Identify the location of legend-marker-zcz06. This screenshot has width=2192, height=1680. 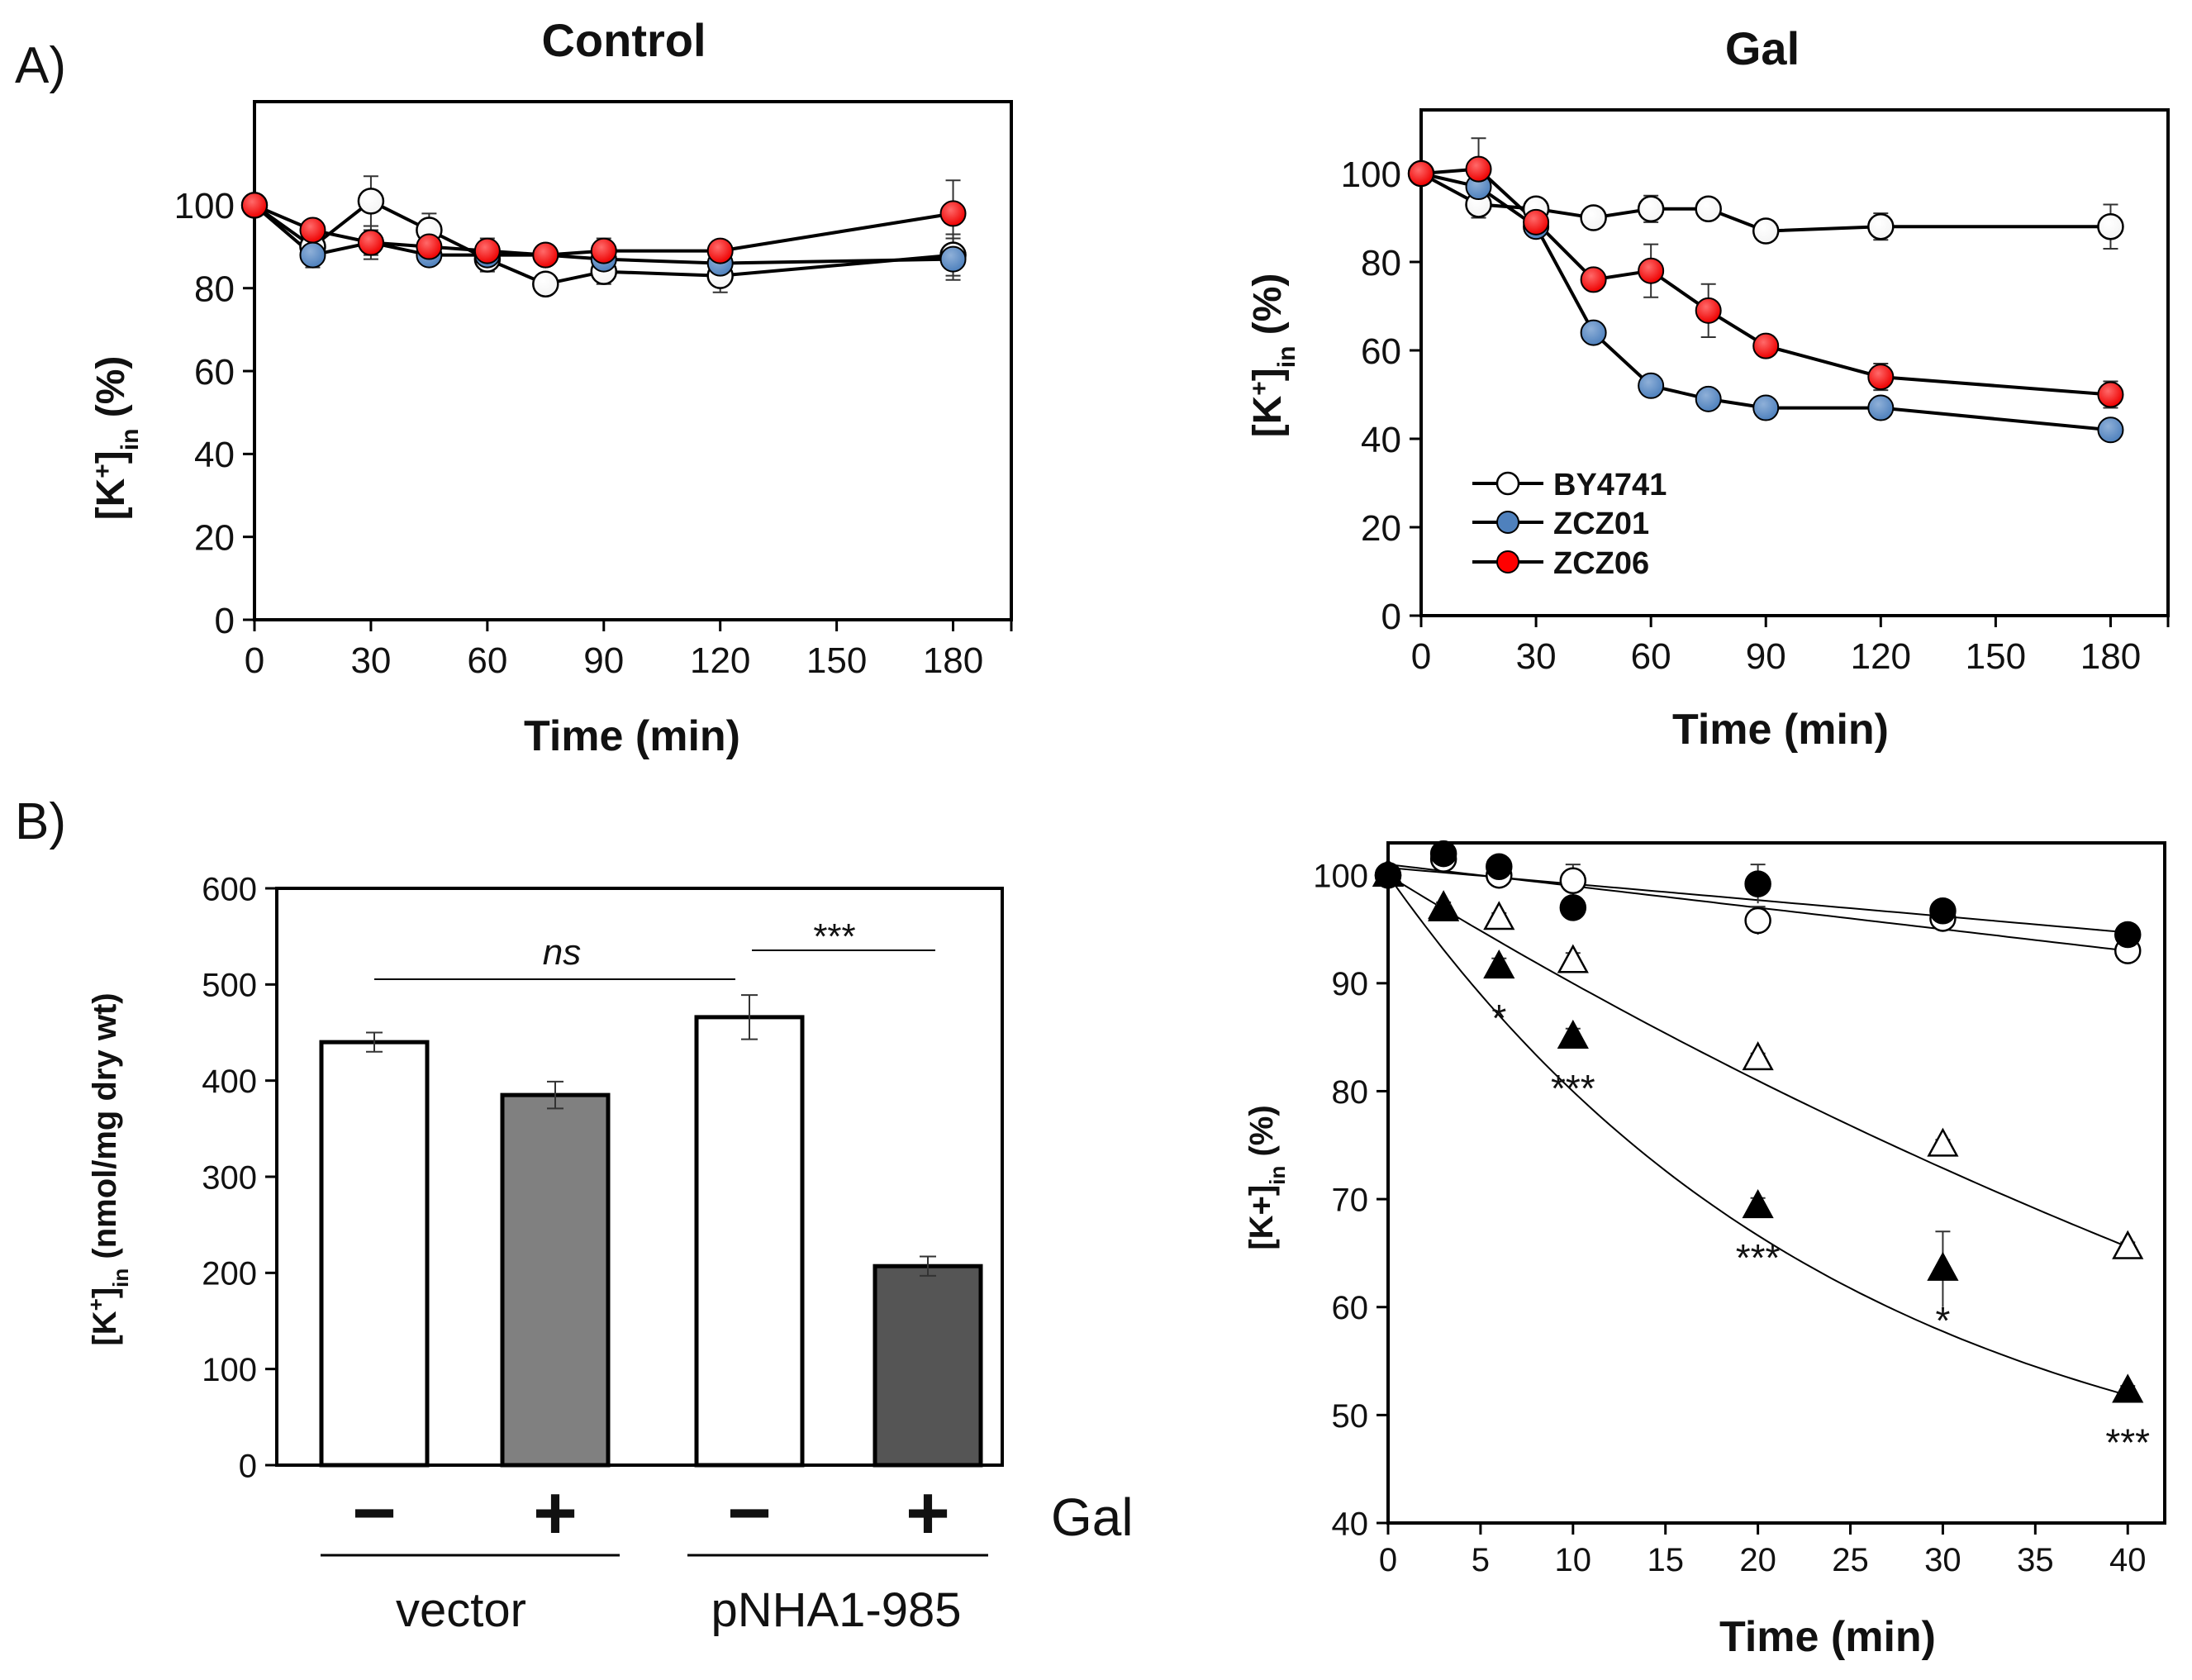
(1507, 561).